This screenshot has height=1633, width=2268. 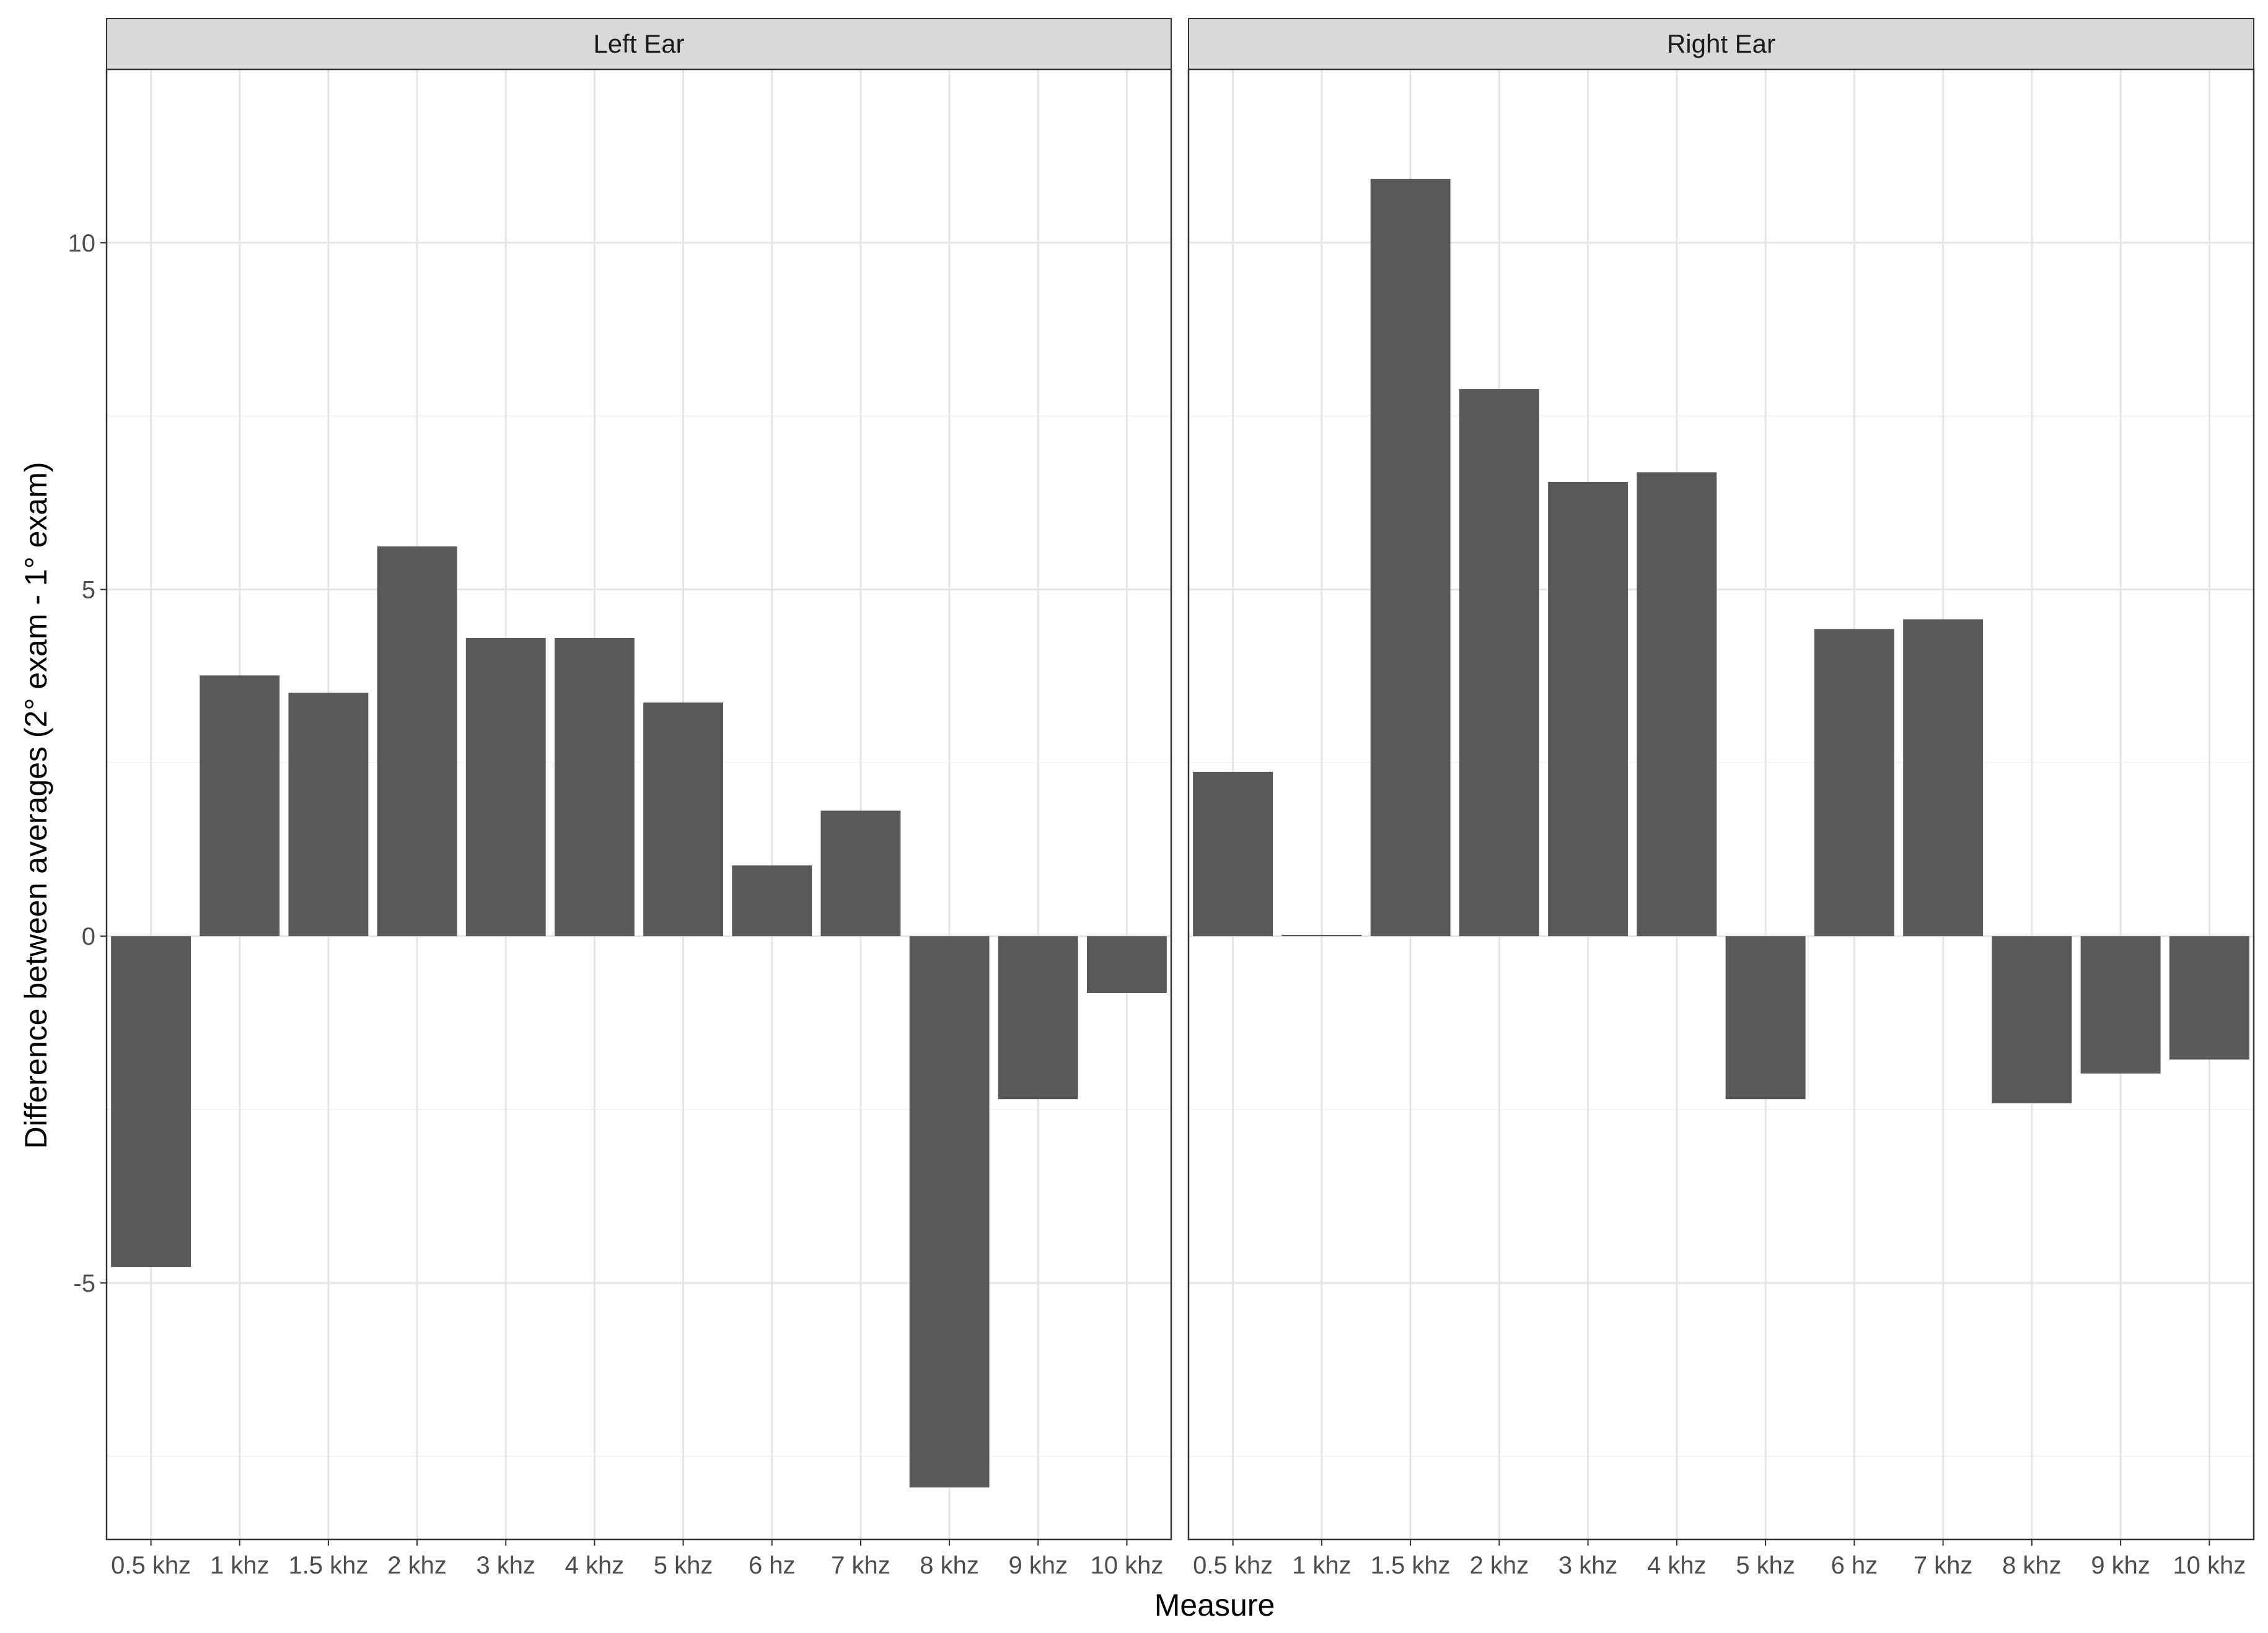 What do you see at coordinates (84, 1284) in the screenshot?
I see `y-tick-label: -5` at bounding box center [84, 1284].